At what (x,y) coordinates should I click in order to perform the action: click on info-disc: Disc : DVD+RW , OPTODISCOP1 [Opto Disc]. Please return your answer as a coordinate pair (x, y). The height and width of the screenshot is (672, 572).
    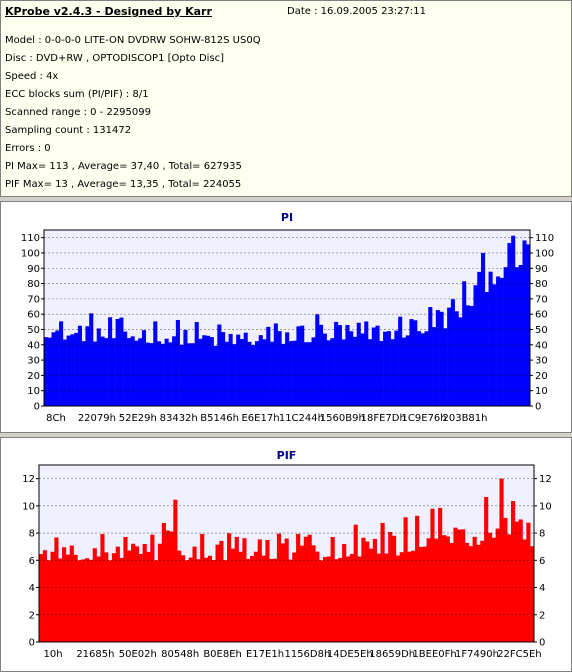
    Looking at the image, I should click on (115, 58).